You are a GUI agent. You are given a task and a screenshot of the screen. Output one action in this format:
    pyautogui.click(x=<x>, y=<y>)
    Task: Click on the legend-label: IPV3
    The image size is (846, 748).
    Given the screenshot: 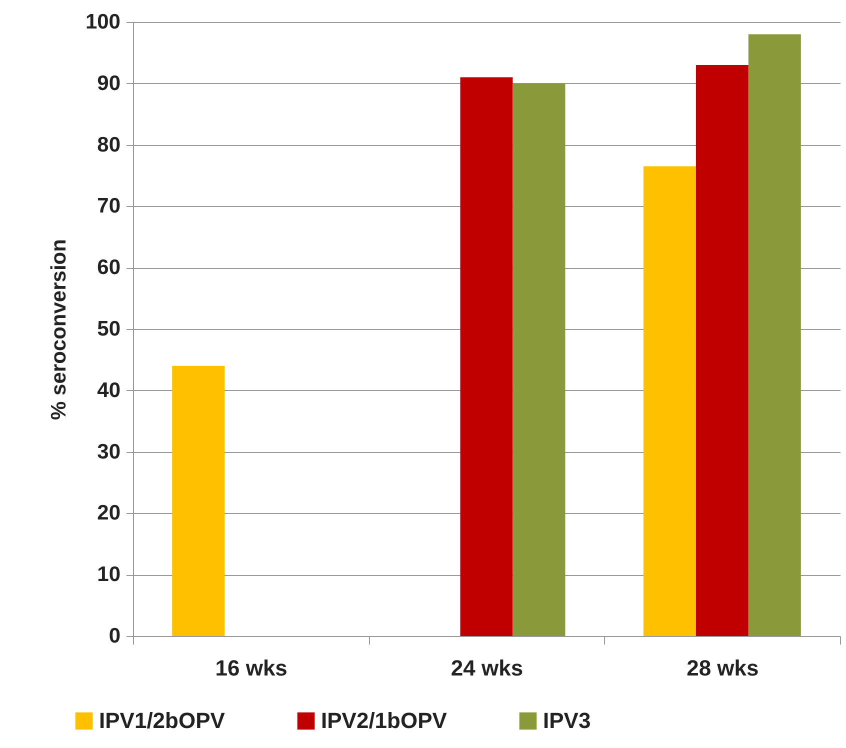 What is the action you would take?
    pyautogui.click(x=567, y=720)
    